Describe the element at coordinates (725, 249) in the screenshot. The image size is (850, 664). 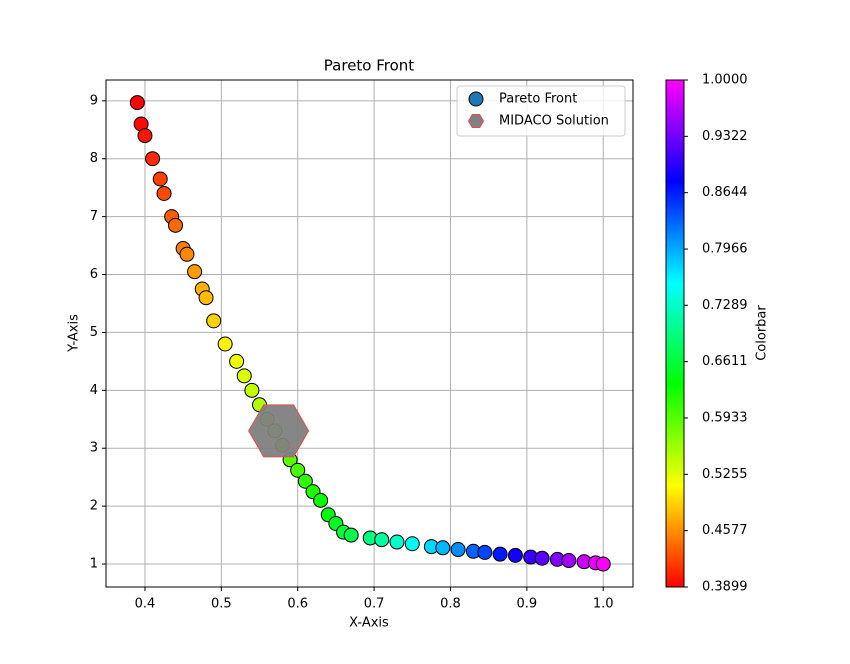
I see `colorbar-tick-label: 0.7966` at that location.